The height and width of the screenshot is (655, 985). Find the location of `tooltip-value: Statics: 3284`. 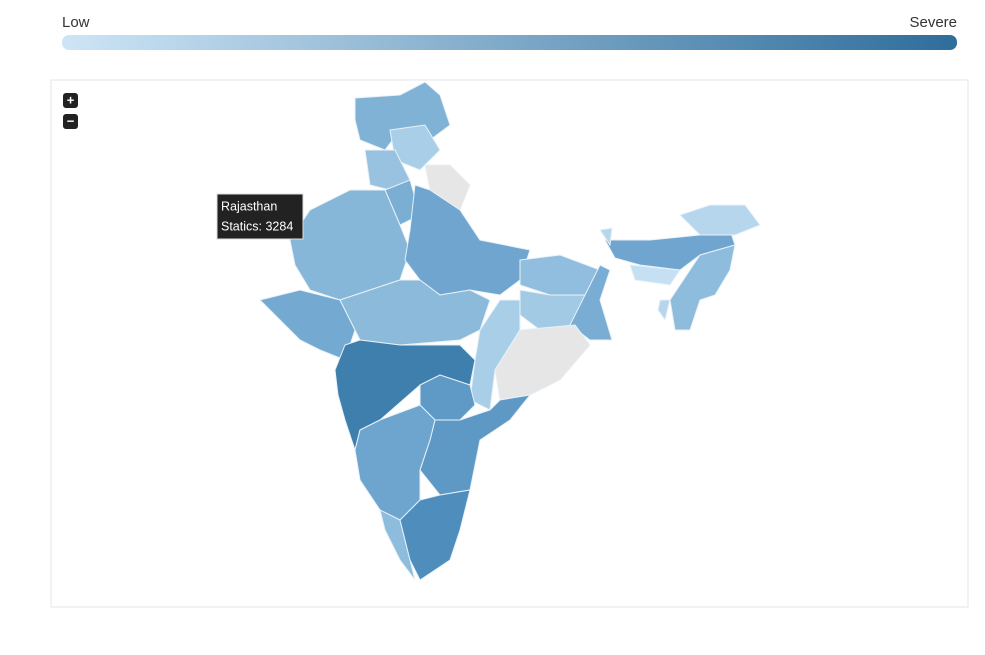

tooltip-value: Statics: 3284 is located at coordinates (257, 226).